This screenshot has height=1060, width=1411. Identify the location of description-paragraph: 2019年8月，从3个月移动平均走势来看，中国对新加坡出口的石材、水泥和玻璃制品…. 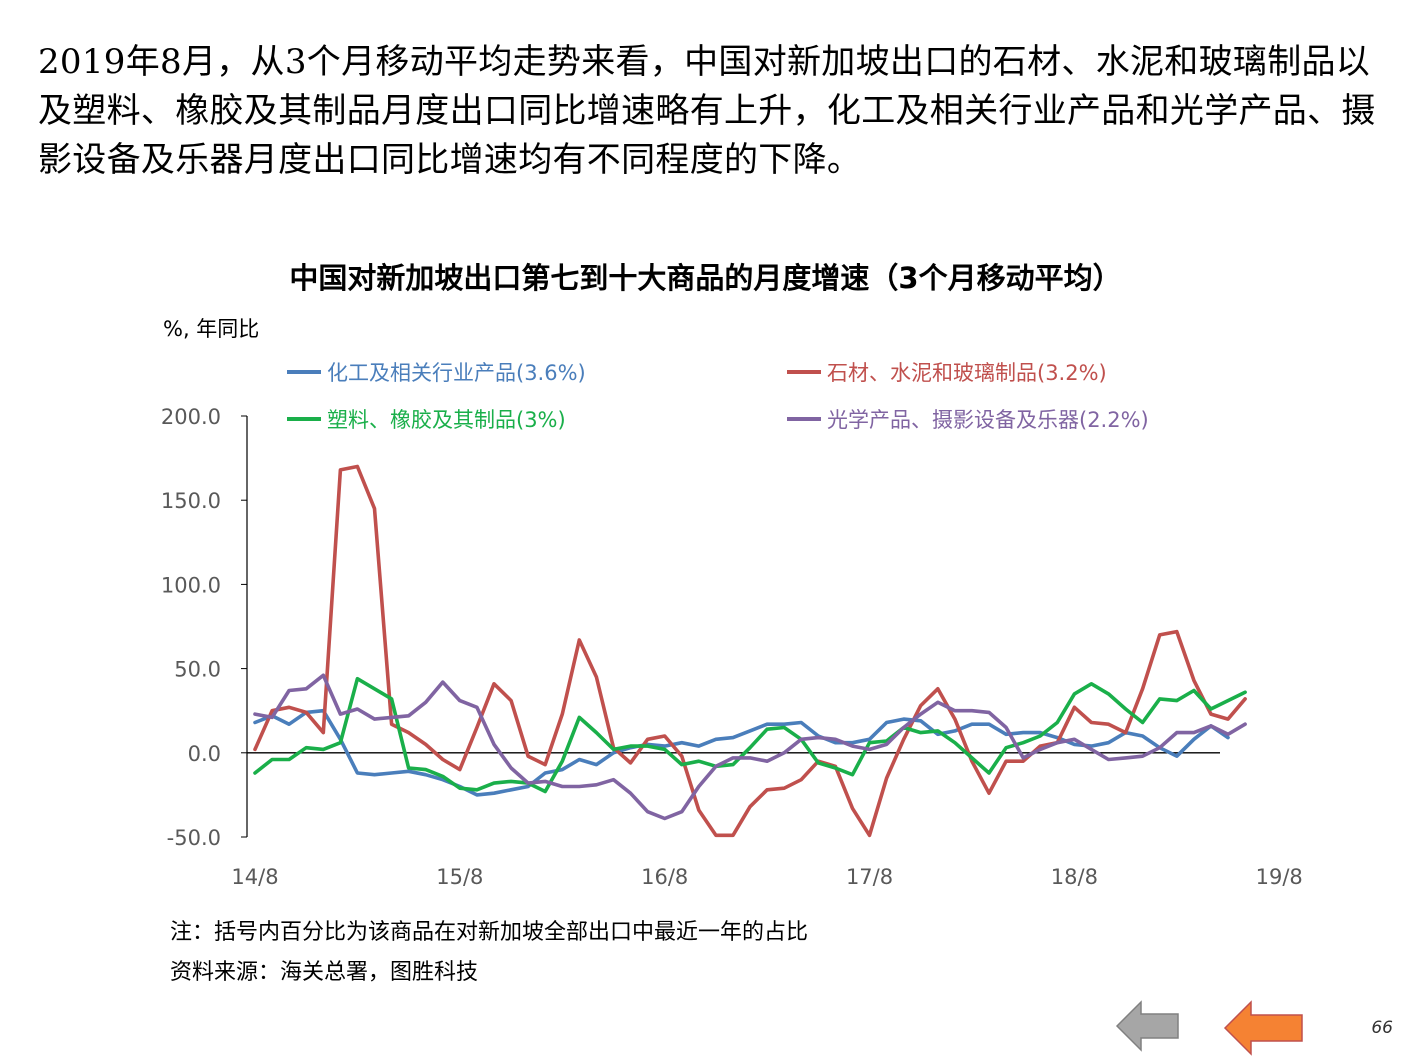
(707, 111).